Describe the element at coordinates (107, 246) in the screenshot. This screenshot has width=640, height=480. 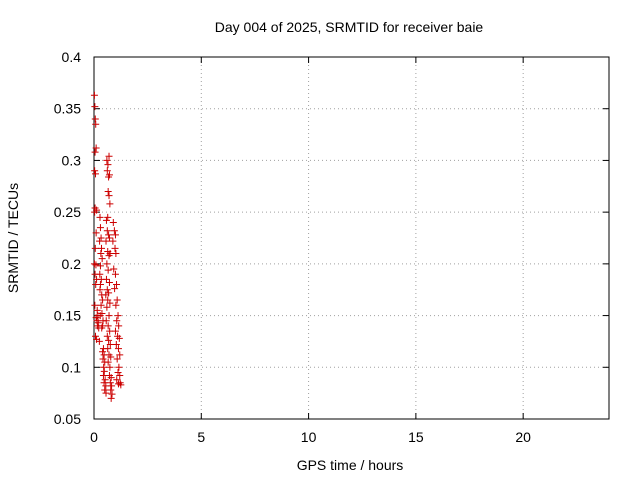
I see `data-points` at that location.